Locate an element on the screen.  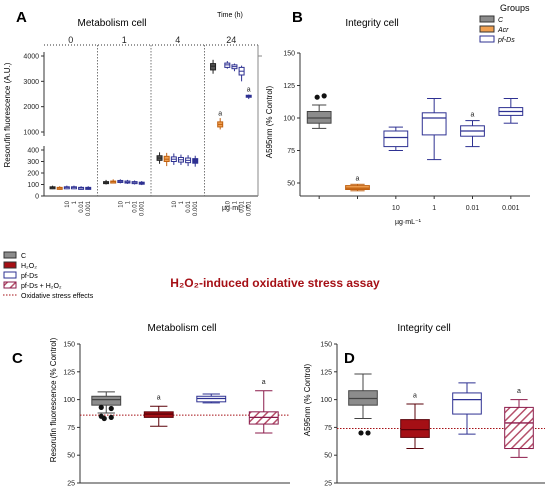
panel-b-title: Integrity cell is located at coordinates (371, 23).